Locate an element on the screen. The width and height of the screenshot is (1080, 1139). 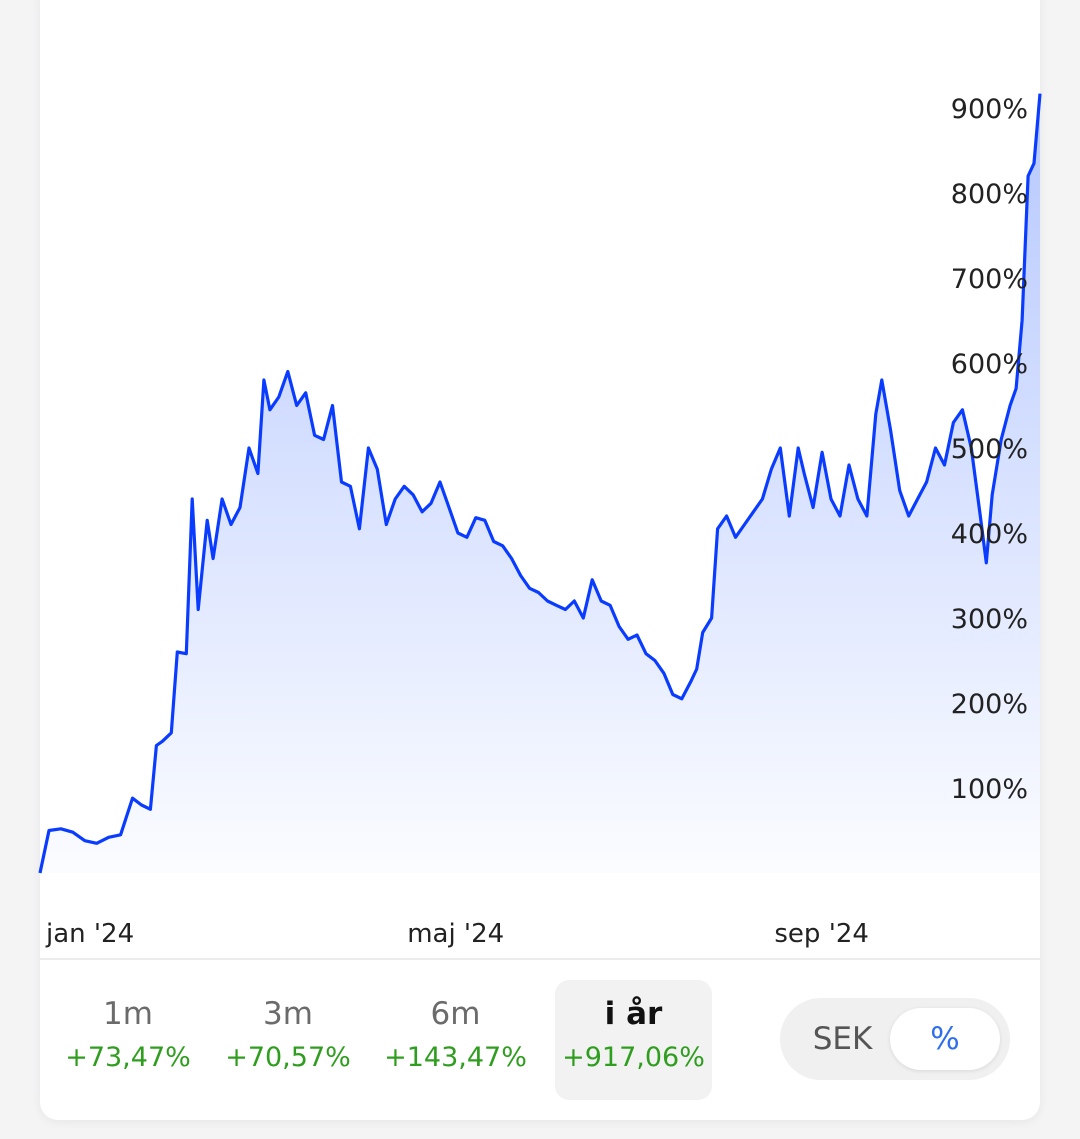
y-tick-label: 100% is located at coordinates (989, 789).